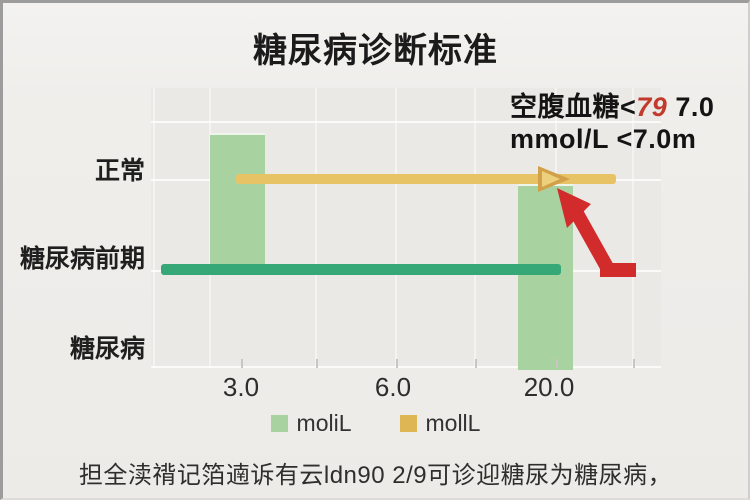 The image size is (750, 500). I want to click on bar-diabetes-range, so click(545, 277).